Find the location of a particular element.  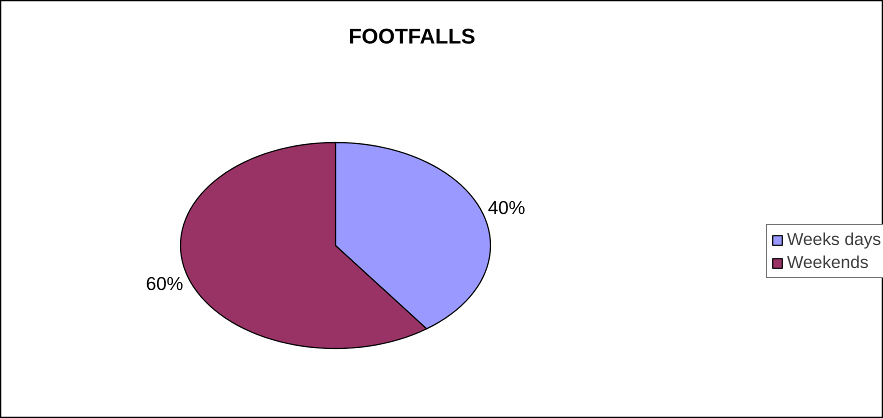

data-label: 60% is located at coordinates (165, 283).